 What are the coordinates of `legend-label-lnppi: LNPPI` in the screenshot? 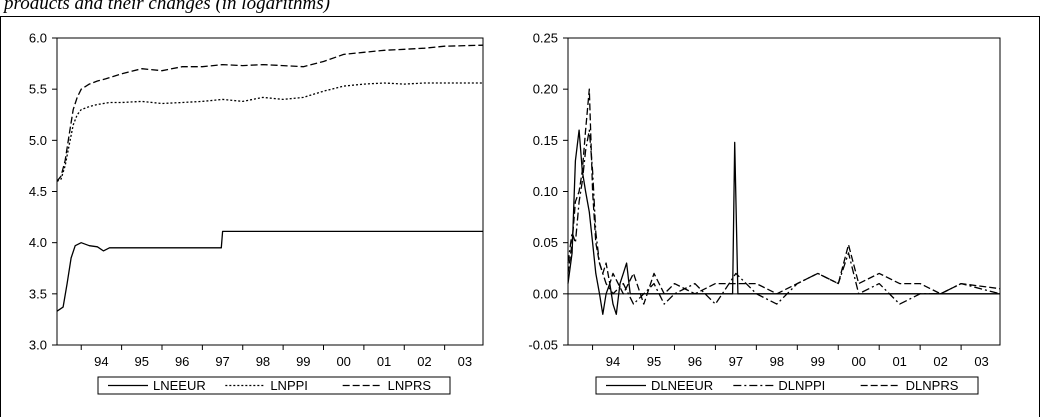 It's located at (289, 385).